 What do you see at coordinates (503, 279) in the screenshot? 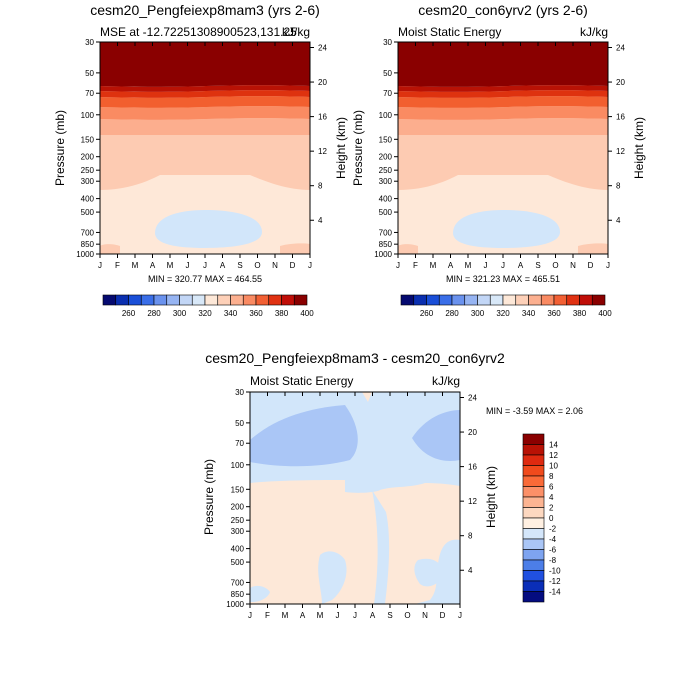
I see `panel-ctl-stats: MIN = 321.23 MAX = 465.51` at bounding box center [503, 279].